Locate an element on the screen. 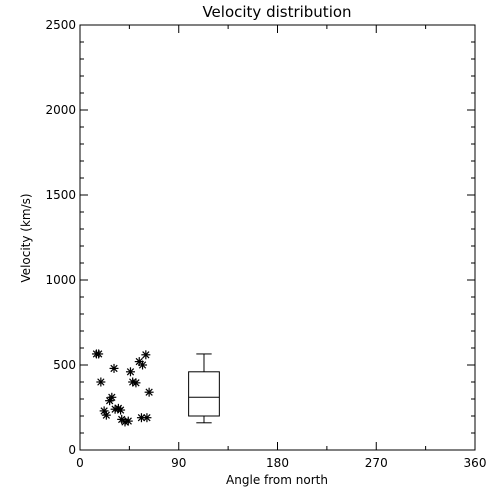  x-tick-label: 90 is located at coordinates (178, 463).